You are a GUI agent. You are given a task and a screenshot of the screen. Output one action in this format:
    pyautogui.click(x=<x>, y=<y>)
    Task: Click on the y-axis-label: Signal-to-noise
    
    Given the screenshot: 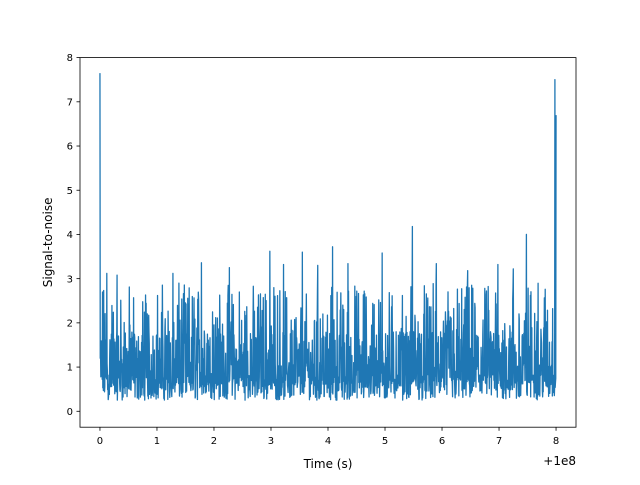 What is the action you would take?
    pyautogui.click(x=48, y=243)
    